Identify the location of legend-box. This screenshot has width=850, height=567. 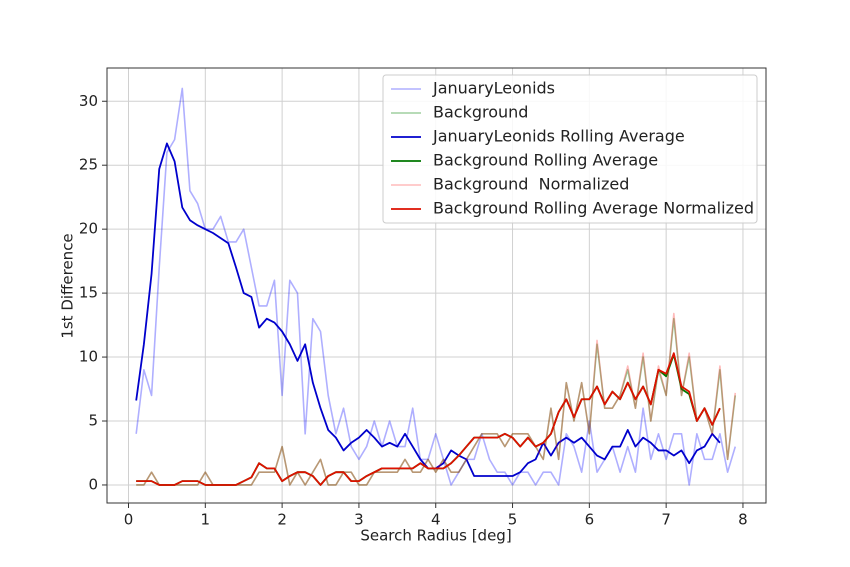
(570, 149).